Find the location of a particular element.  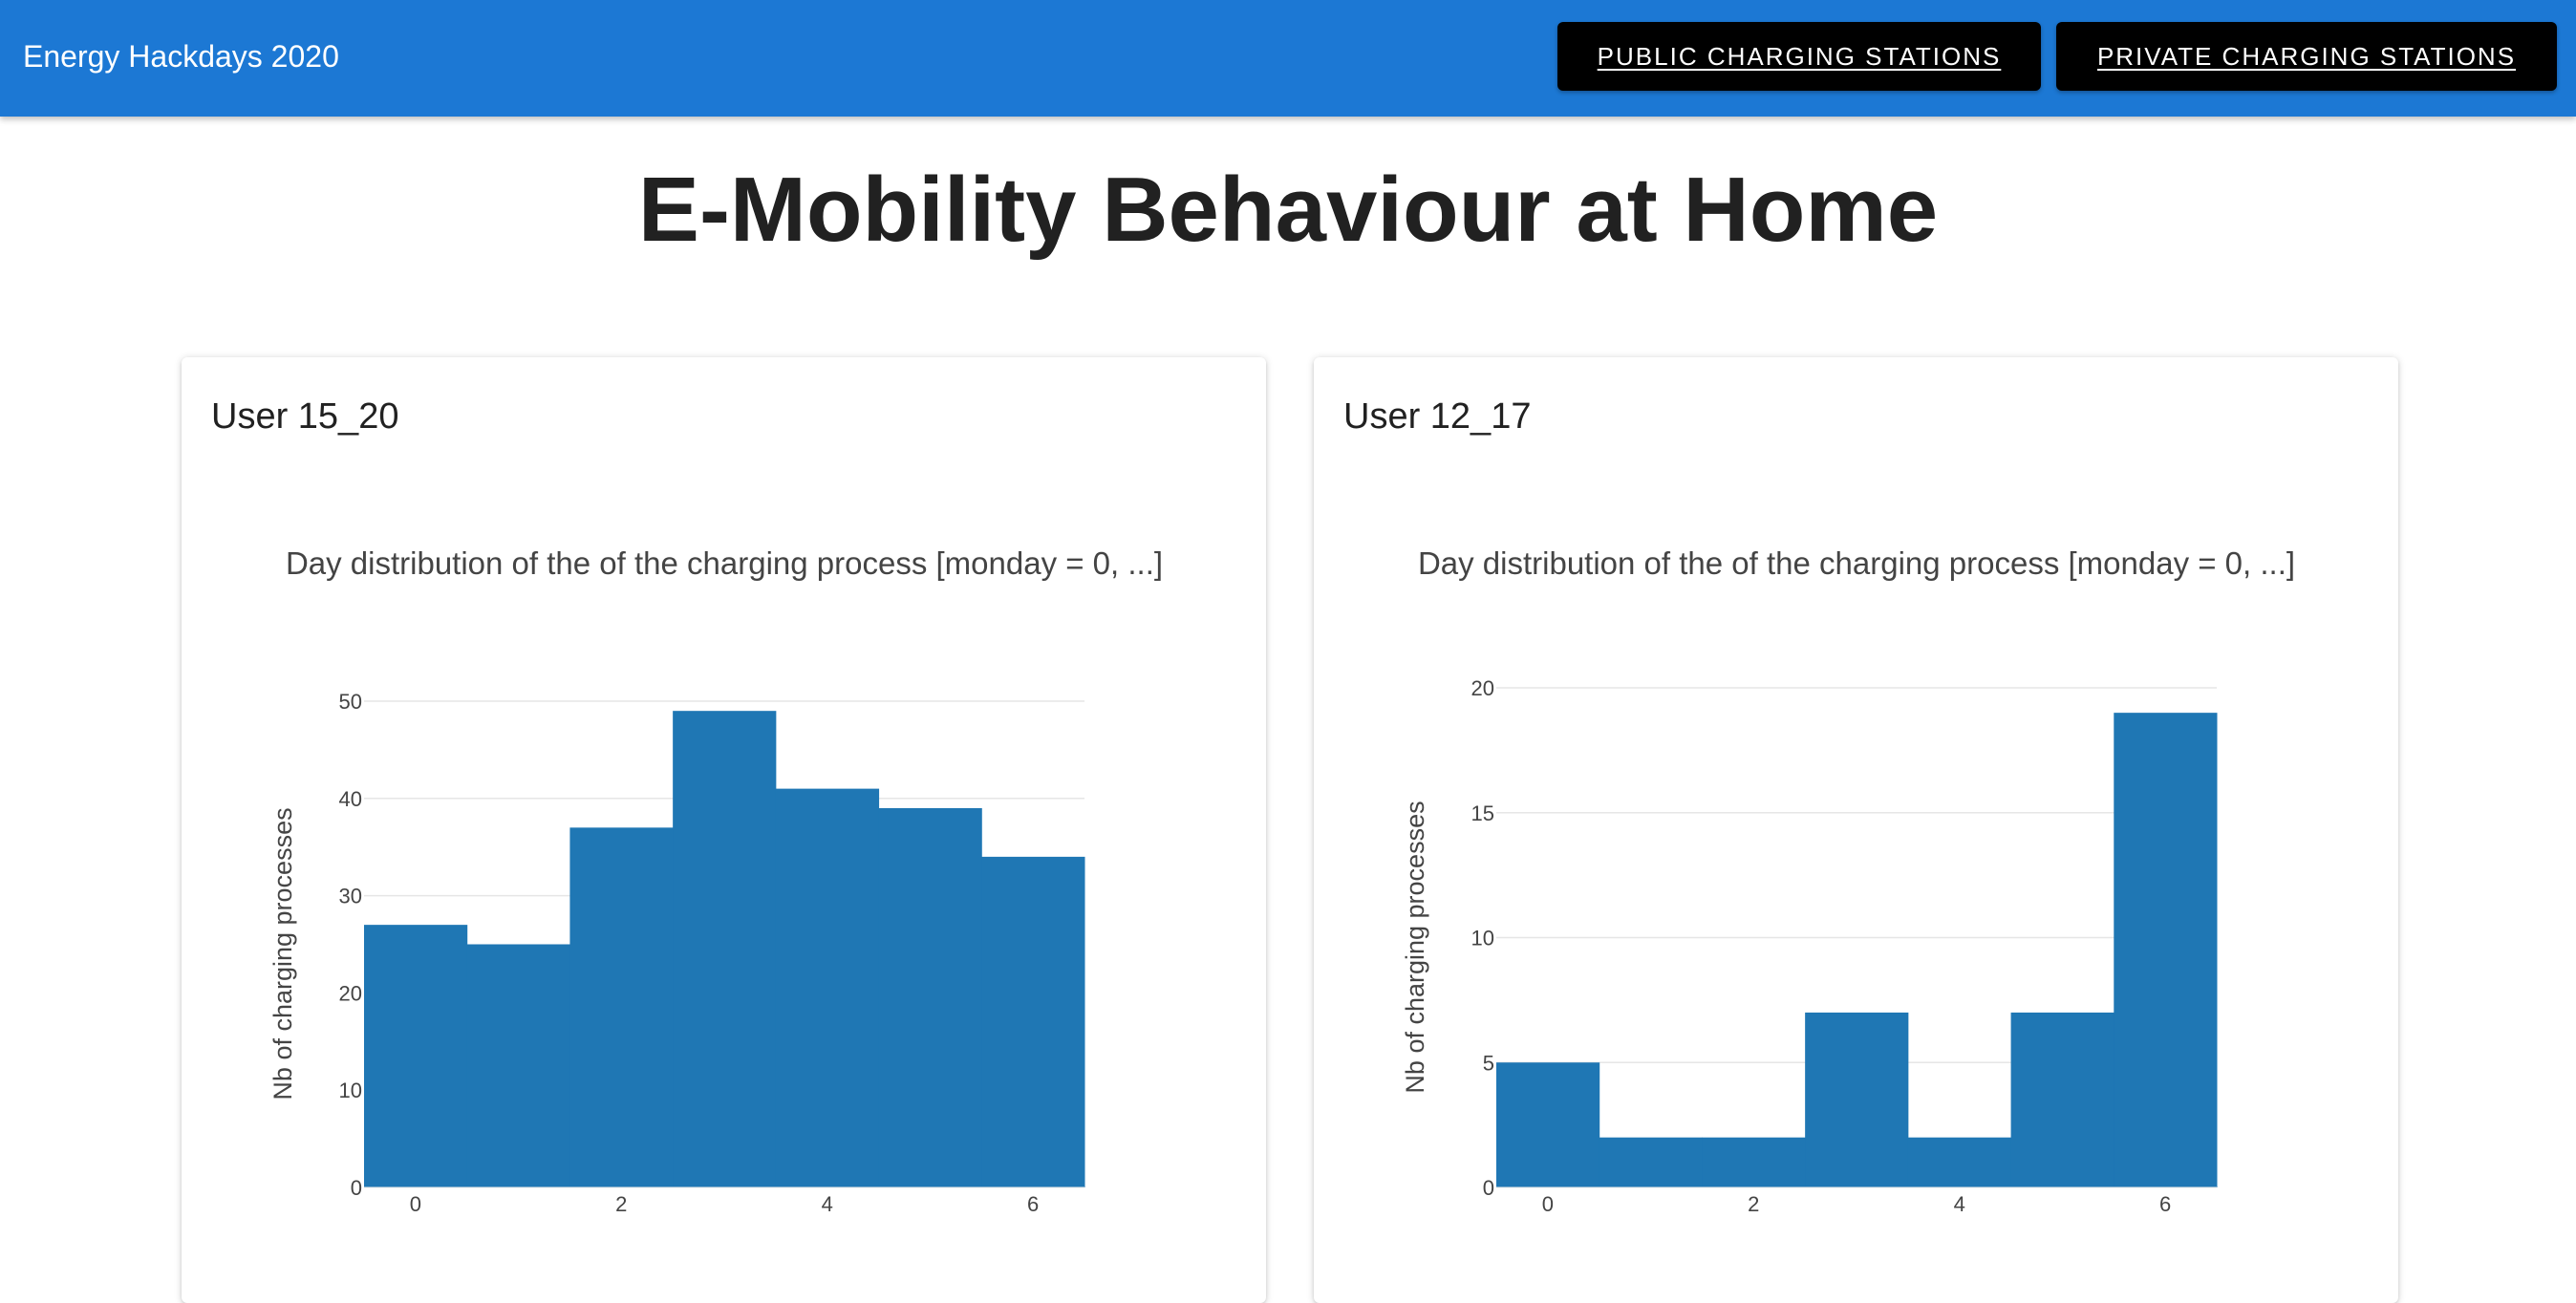

y-tick-label: 40 is located at coordinates (350, 799).